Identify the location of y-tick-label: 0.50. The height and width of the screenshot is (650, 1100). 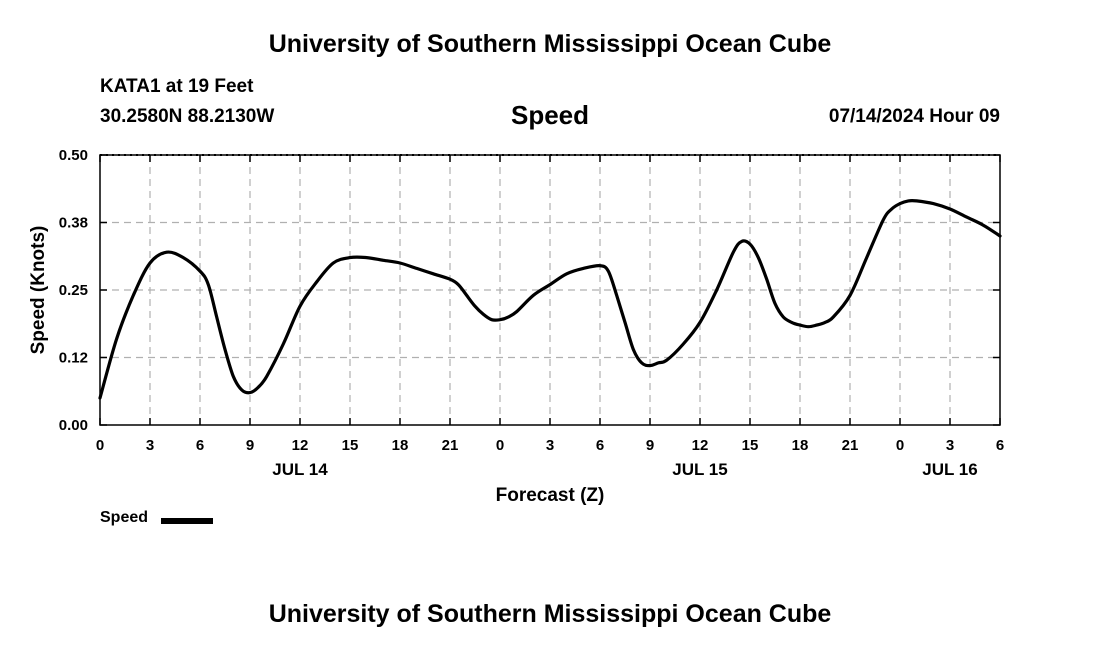
(73, 155).